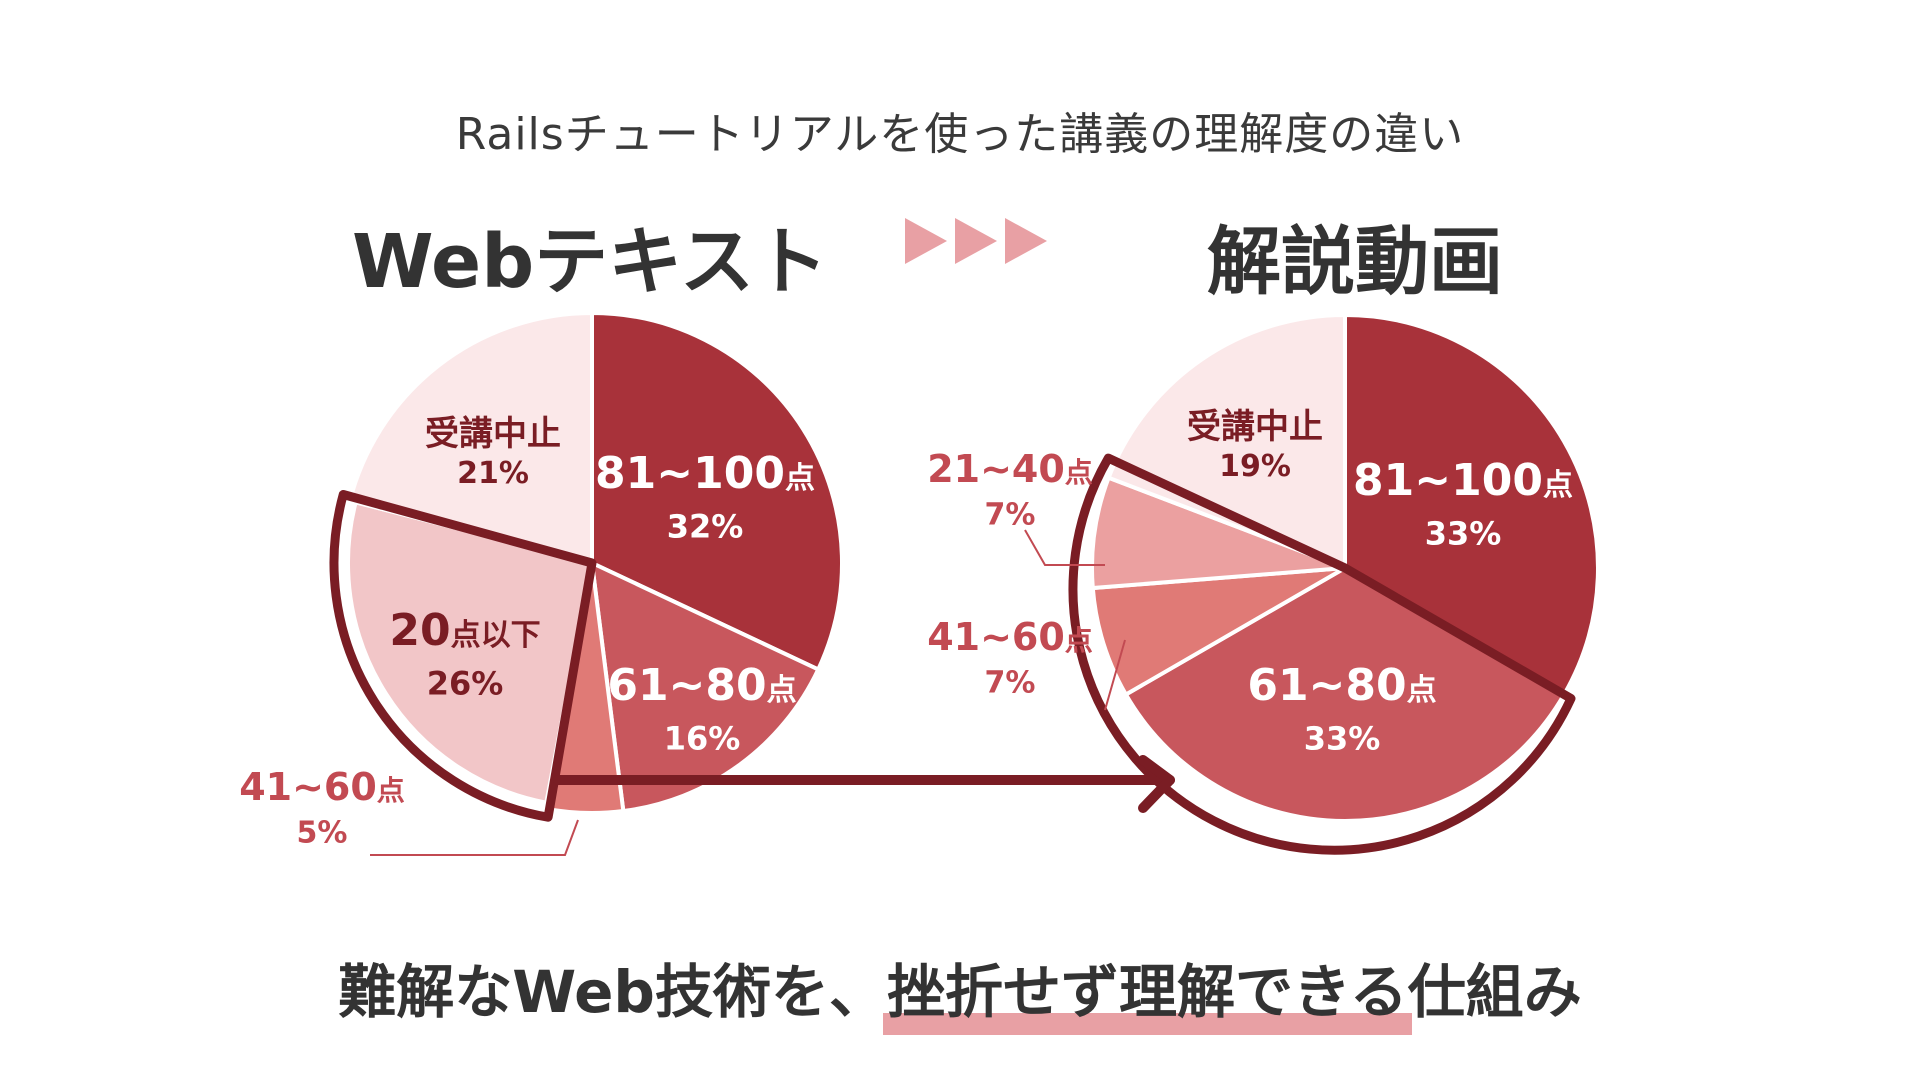 Image resolution: width=1920 pixels, height=1080 pixels. What do you see at coordinates (1463, 533) in the screenshot?
I see `slice-right-0-percent: 33%` at bounding box center [1463, 533].